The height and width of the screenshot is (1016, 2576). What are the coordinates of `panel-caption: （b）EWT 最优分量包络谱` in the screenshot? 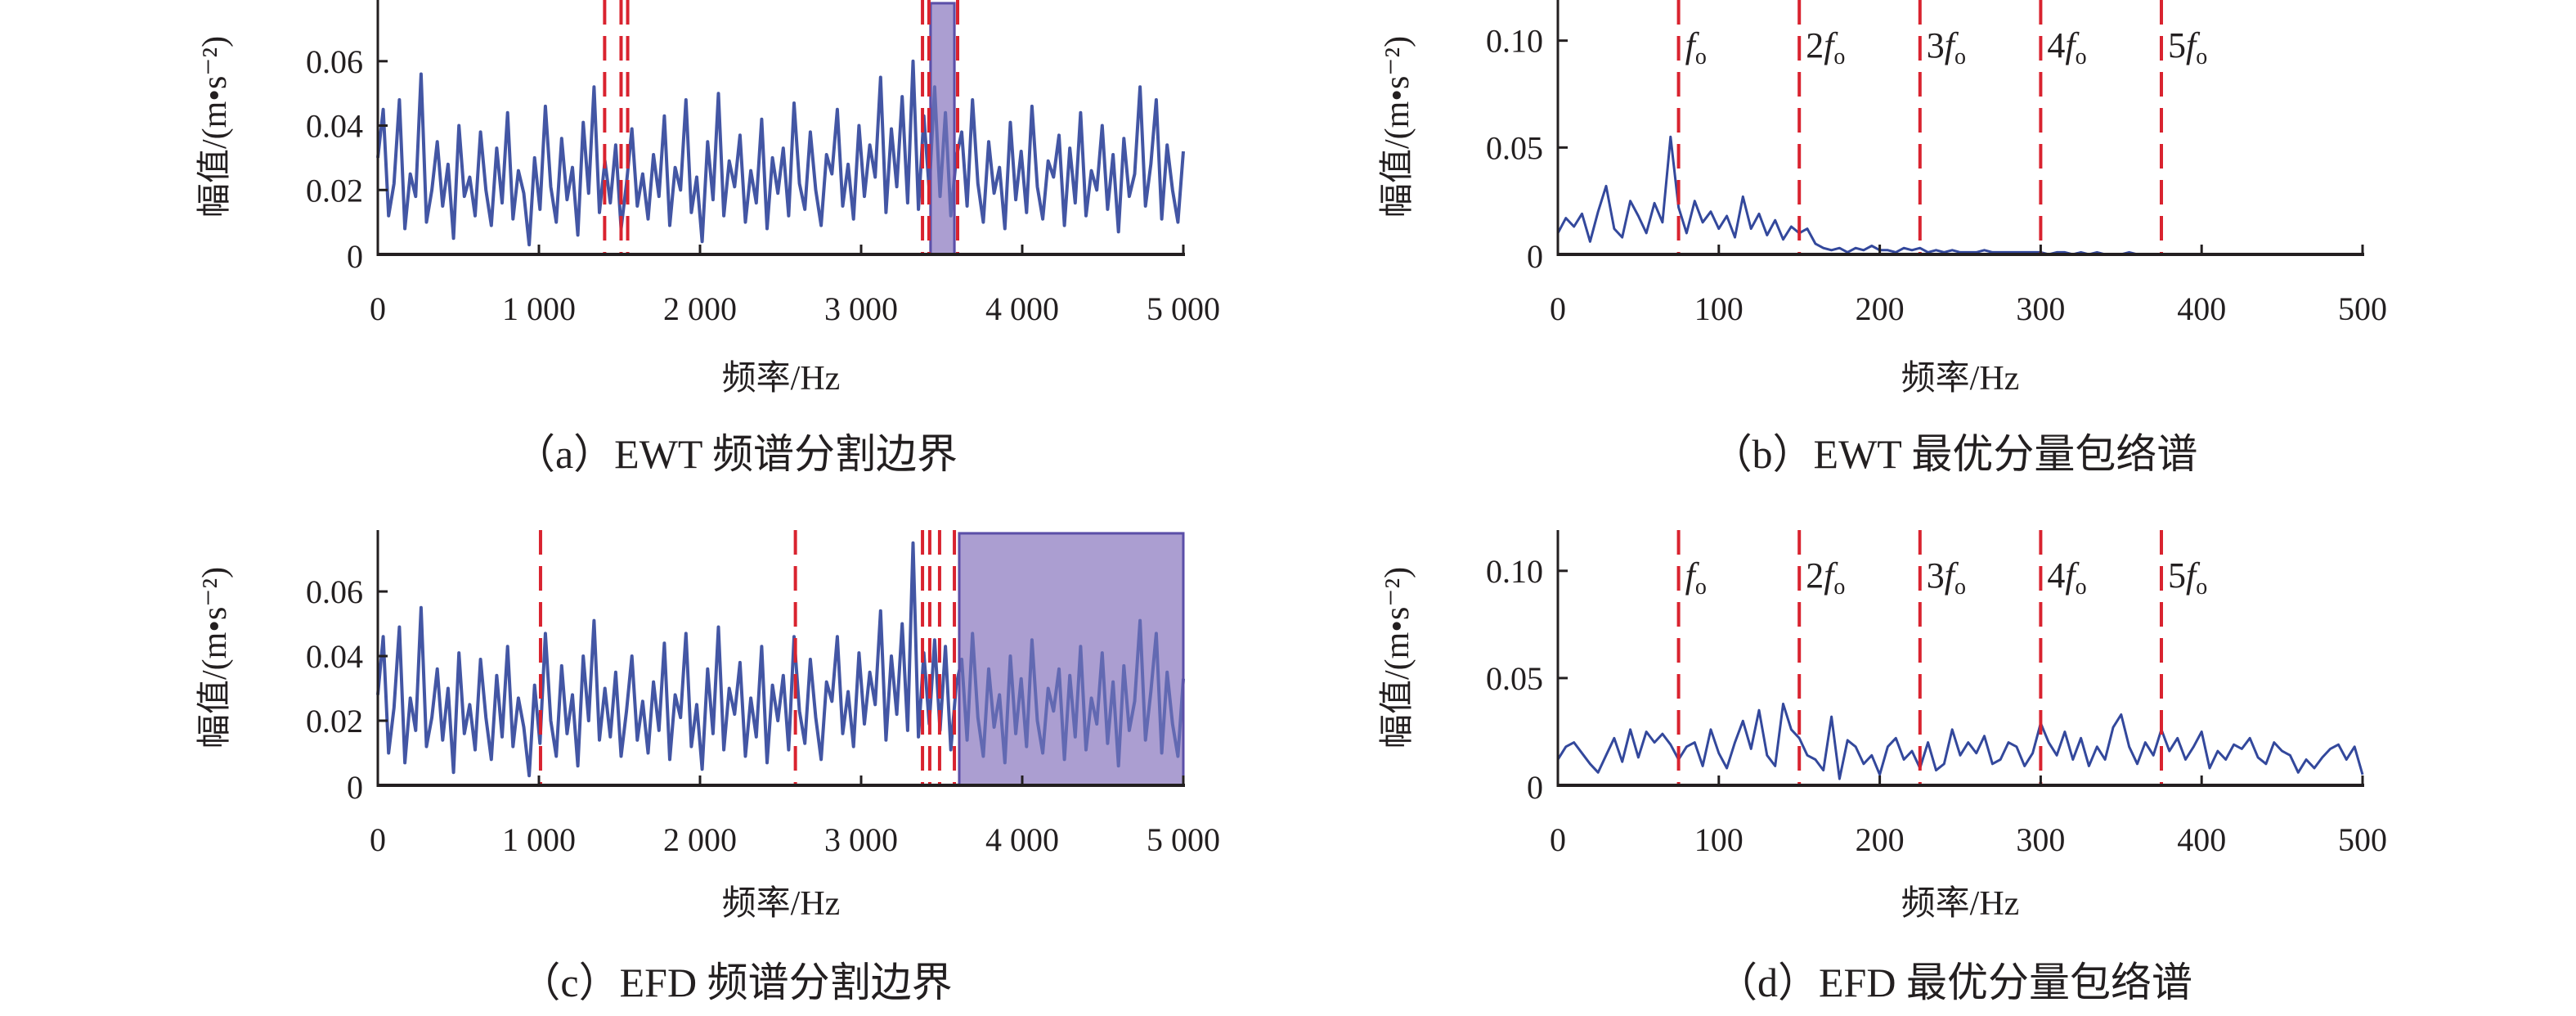 It's located at (1955, 454).